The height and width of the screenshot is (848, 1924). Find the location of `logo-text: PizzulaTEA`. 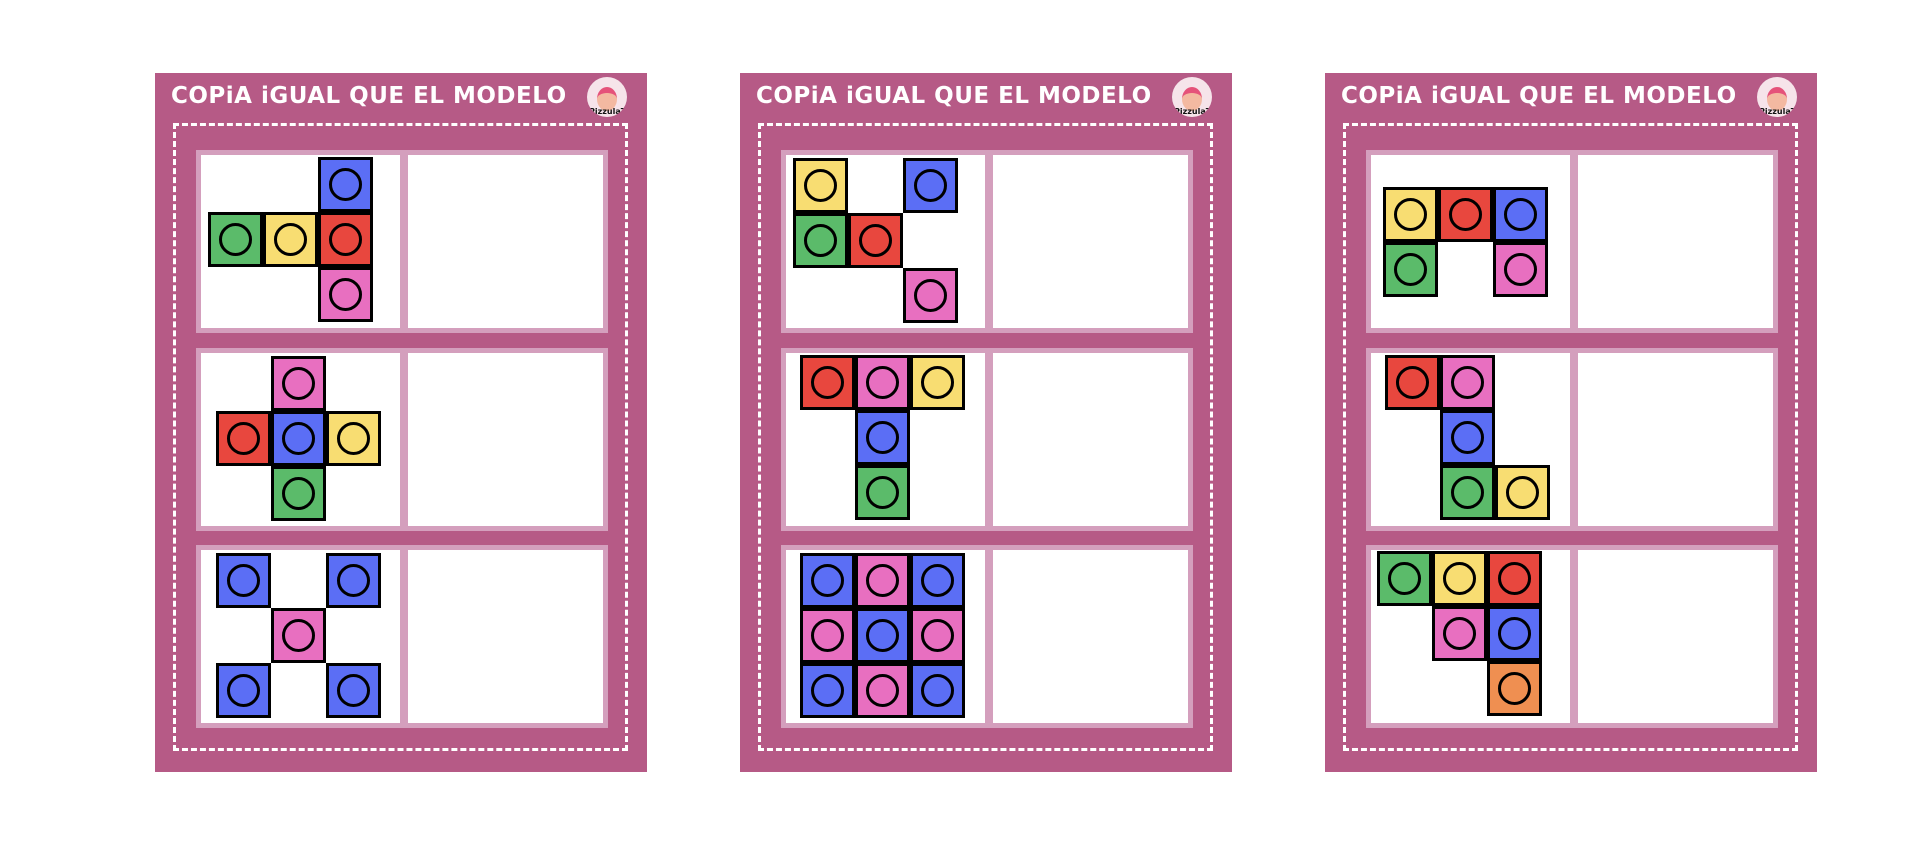

logo-text: PizzulaTEA is located at coordinates (608, 111).